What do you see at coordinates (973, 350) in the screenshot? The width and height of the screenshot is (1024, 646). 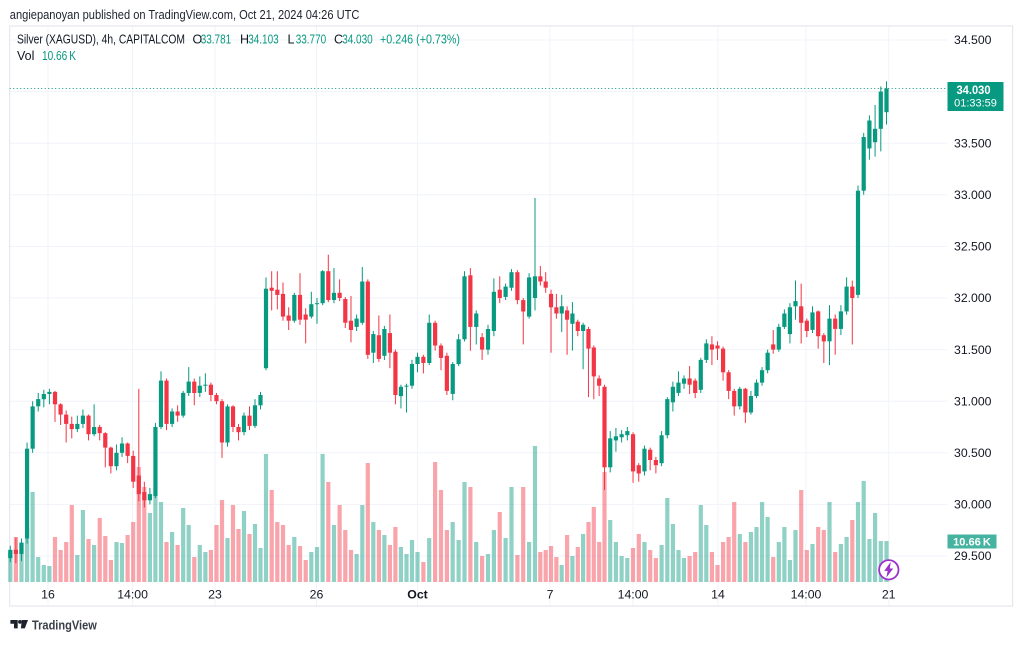 I see `svg-text: 31.500` at bounding box center [973, 350].